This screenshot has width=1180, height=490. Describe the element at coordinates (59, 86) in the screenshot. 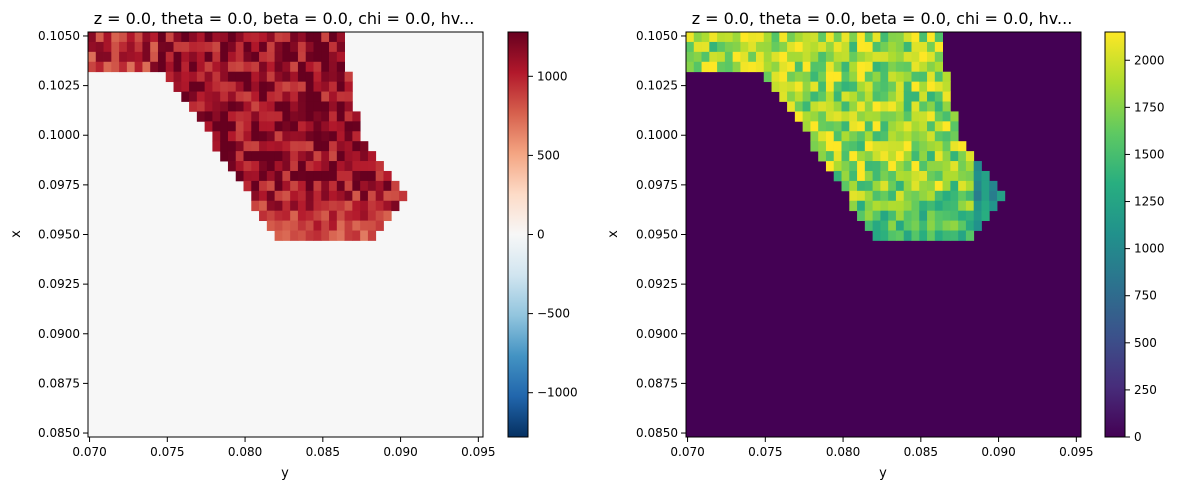

I see `y-tick-label: 0.1025` at that location.